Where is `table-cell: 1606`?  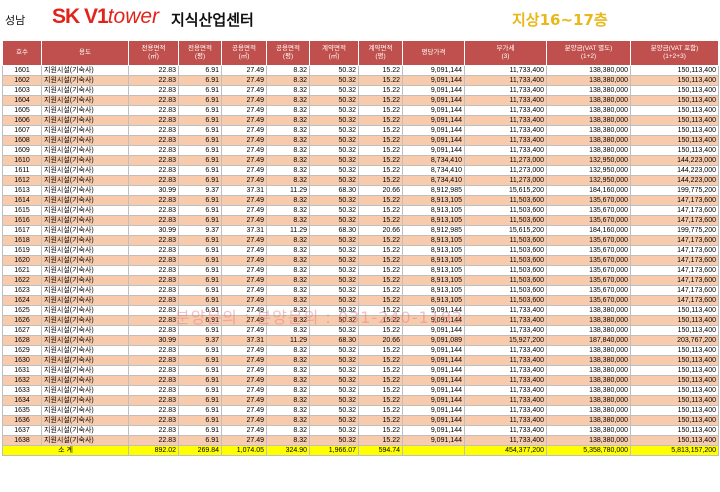 table-cell: 1606 is located at coordinates (22, 120).